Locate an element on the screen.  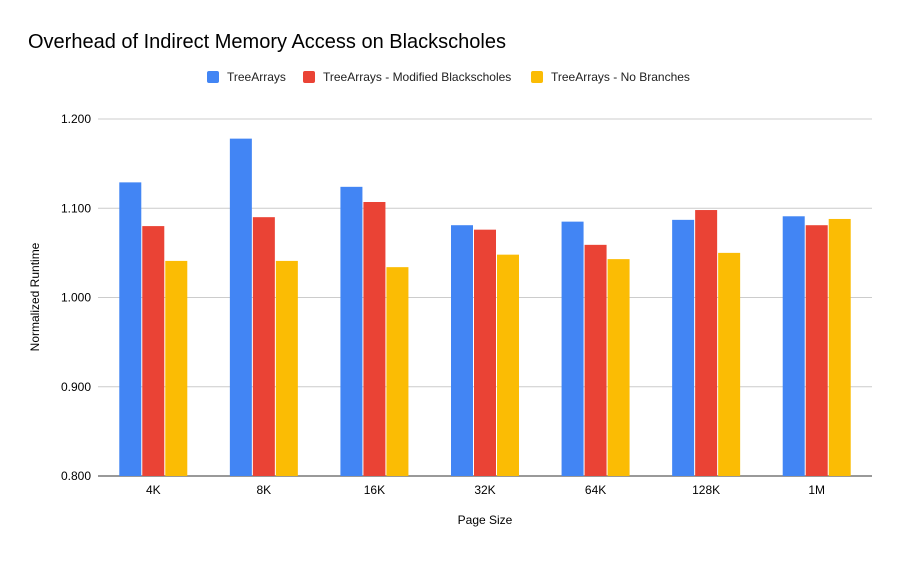
x-tick-label: 8K is located at coordinates (264, 490).